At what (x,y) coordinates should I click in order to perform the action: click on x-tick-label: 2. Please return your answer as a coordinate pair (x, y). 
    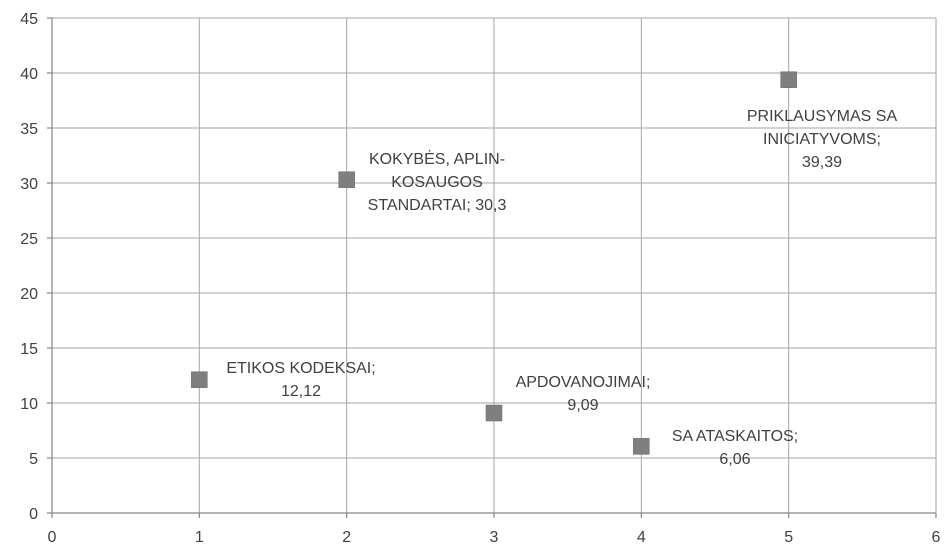
    Looking at the image, I should click on (346, 537).